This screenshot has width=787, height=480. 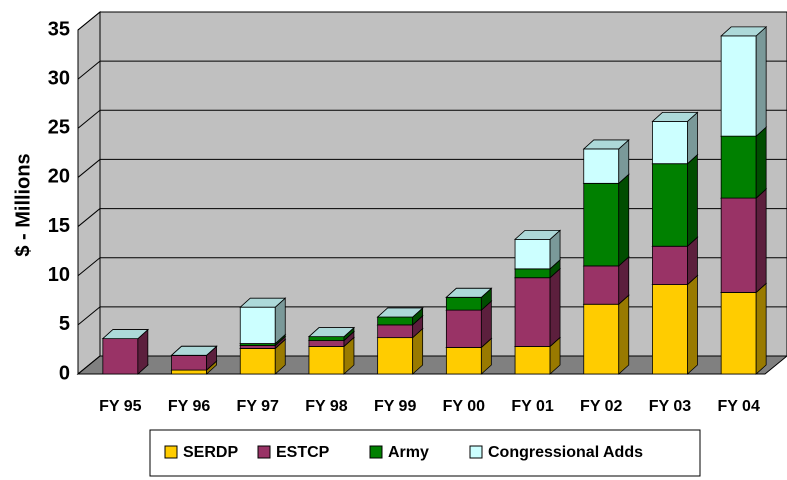 I want to click on legend-label: Army, so click(x=408, y=452).